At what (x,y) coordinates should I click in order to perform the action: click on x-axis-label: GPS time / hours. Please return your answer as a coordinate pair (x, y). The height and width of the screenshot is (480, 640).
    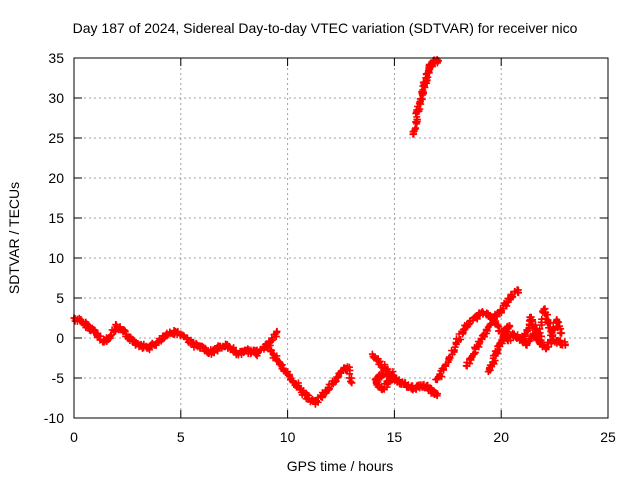
    Looking at the image, I should click on (340, 466).